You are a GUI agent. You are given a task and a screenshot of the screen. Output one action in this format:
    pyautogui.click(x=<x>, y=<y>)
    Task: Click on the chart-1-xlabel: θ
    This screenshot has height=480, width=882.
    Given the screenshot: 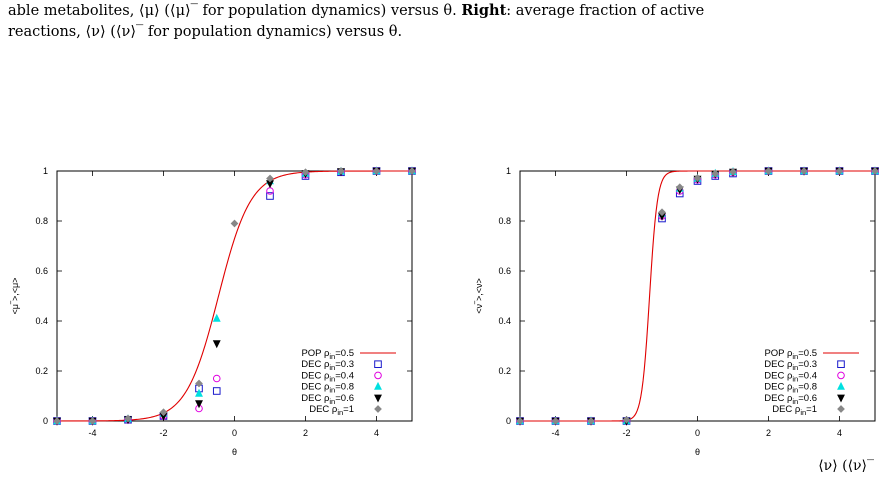 What is the action you would take?
    pyautogui.click(x=234, y=452)
    